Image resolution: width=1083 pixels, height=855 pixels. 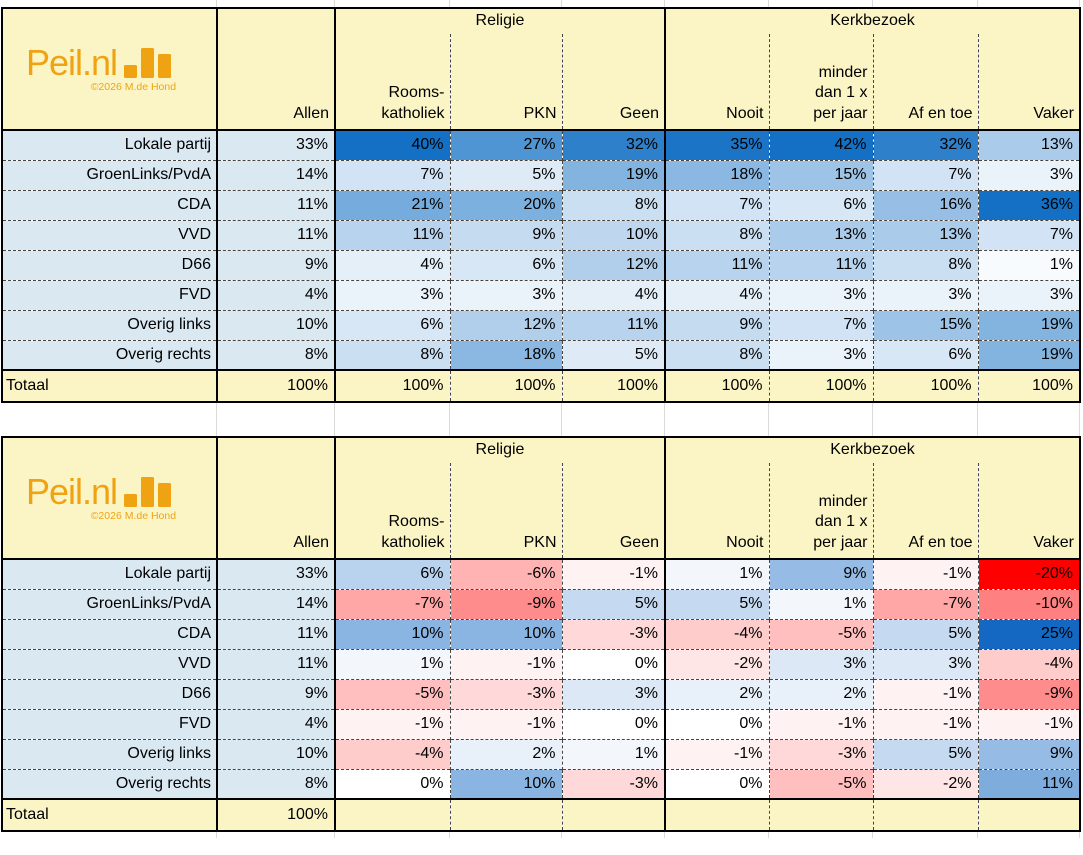 I want to click on allen-cell: 14%, so click(x=275, y=603).